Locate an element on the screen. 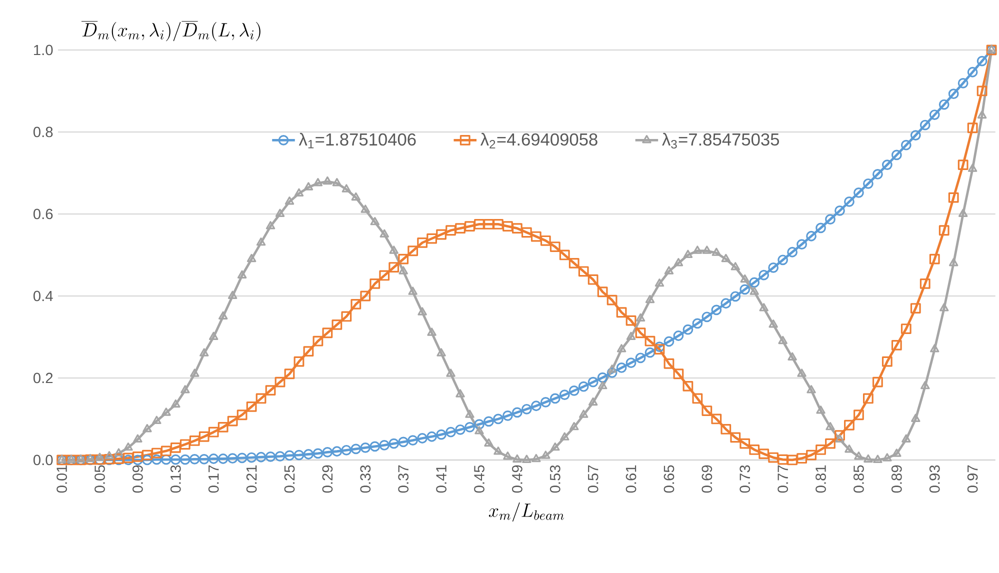  x-tick-label: 0.49 is located at coordinates (517, 479).